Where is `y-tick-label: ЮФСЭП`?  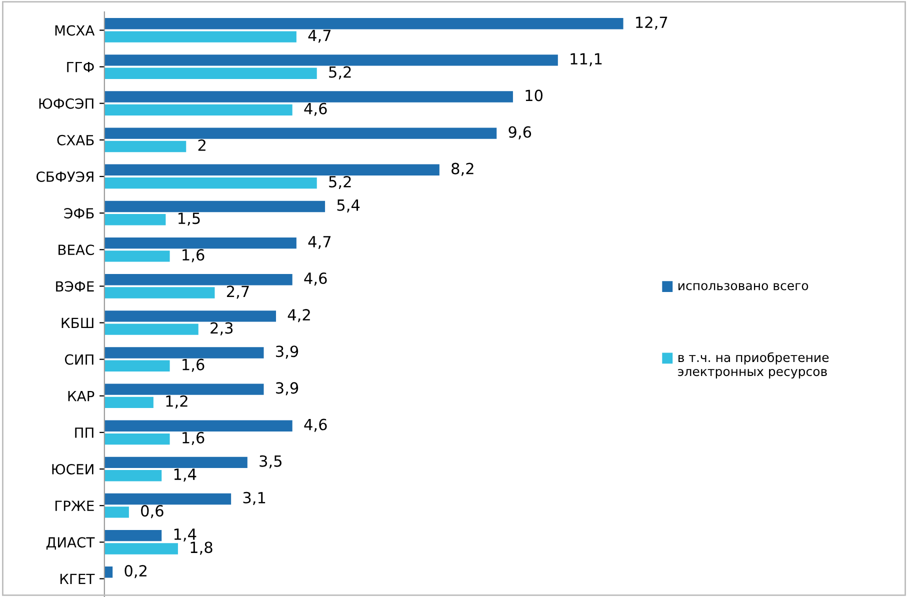
y-tick-label: ЮФСЭП is located at coordinates (66, 103).